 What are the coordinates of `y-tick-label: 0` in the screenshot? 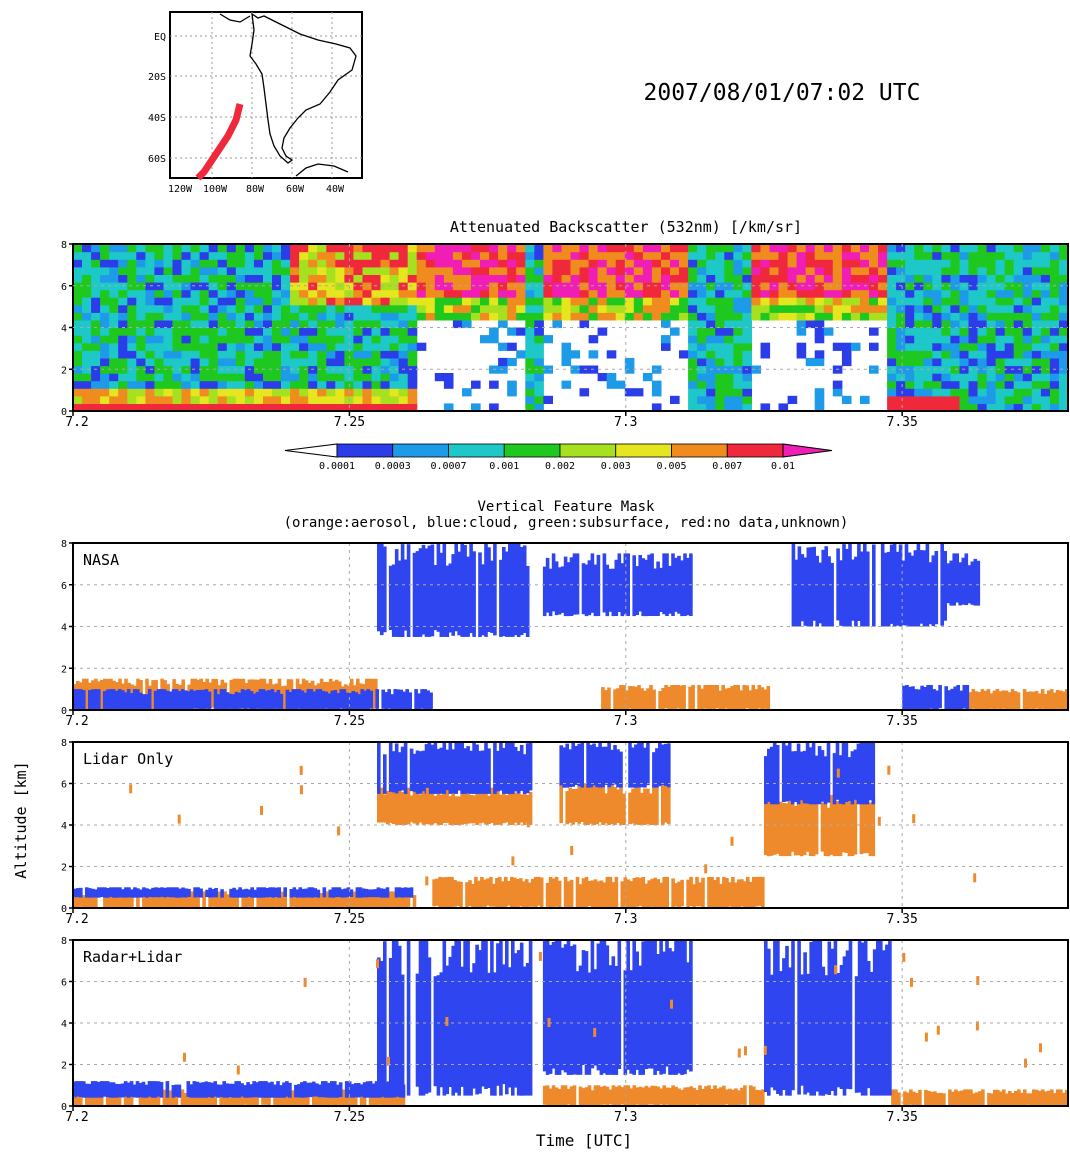 It's located at (64, 711).